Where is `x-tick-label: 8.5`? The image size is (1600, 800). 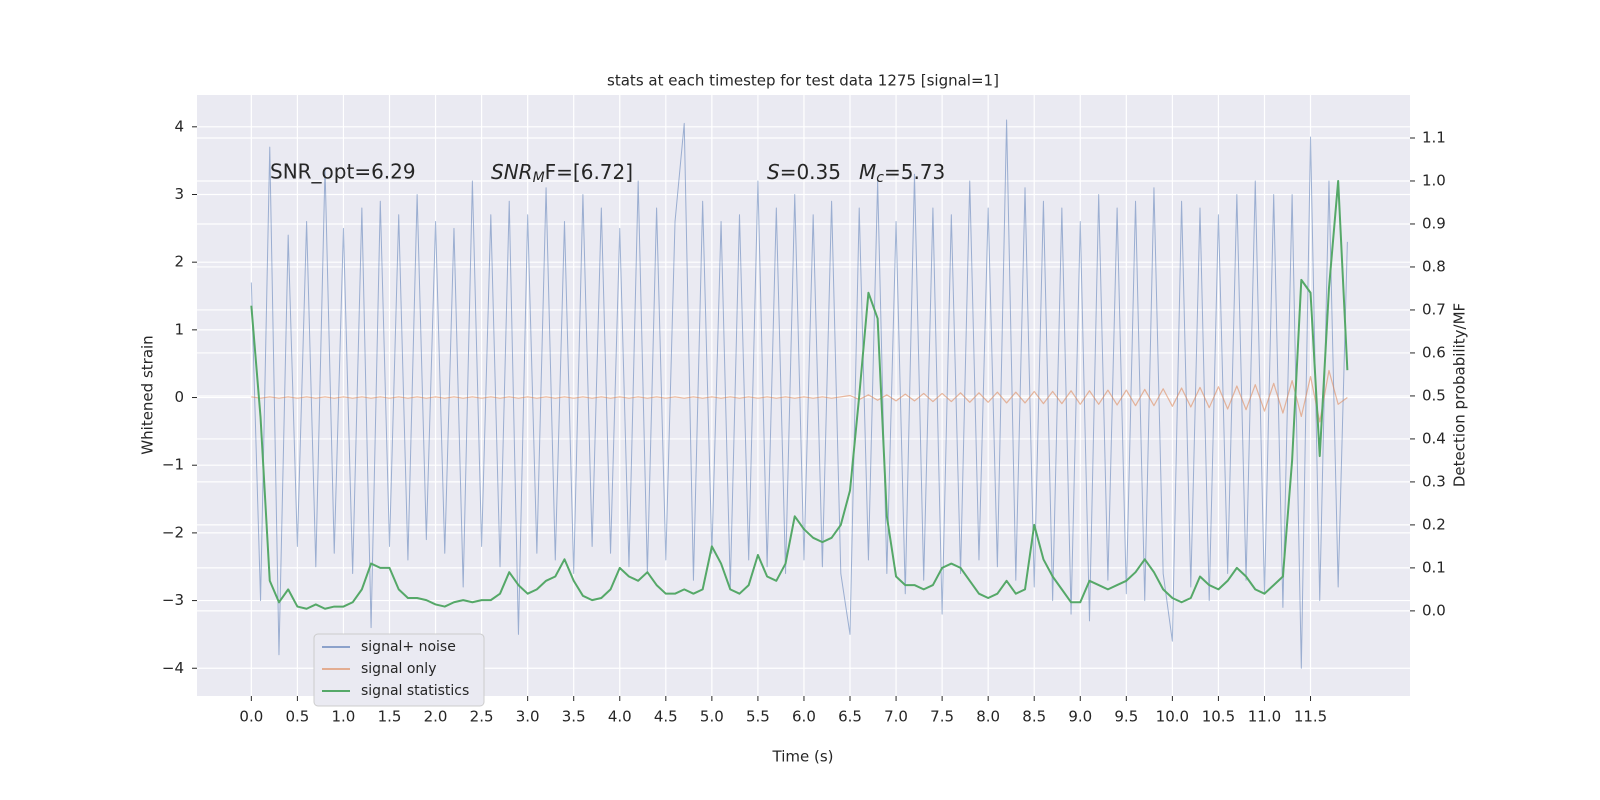
x-tick-label: 8.5 is located at coordinates (1034, 717).